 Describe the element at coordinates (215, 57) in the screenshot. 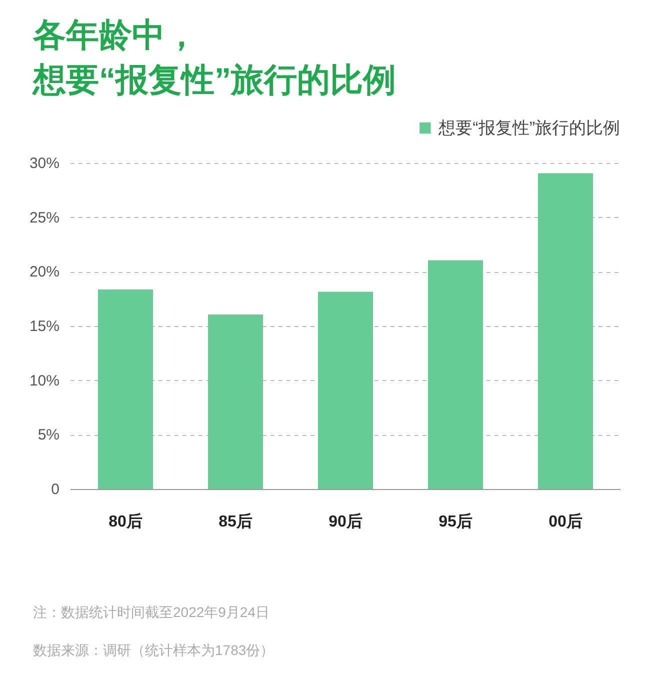

I see `chart-title: 各年龄中，想要“报复性”旅行的比例` at that location.